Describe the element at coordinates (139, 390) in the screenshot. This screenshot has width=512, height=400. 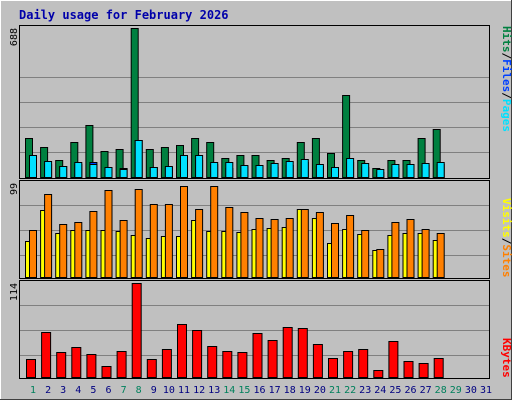
I see `day-label-8: 8` at that location.